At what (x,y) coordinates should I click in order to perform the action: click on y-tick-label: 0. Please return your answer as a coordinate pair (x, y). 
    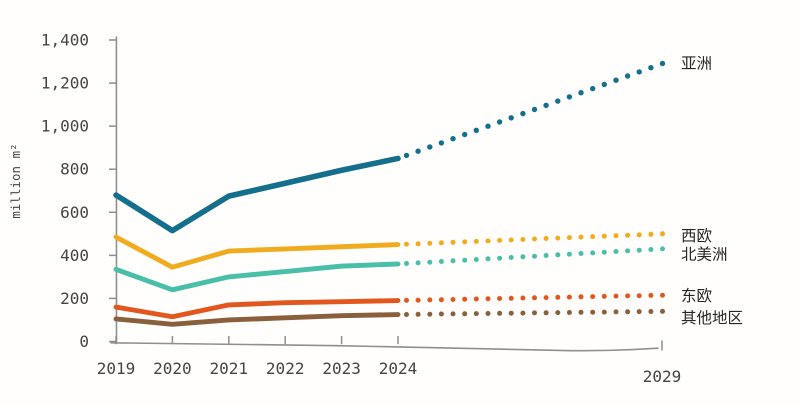
    Looking at the image, I should click on (84, 341).